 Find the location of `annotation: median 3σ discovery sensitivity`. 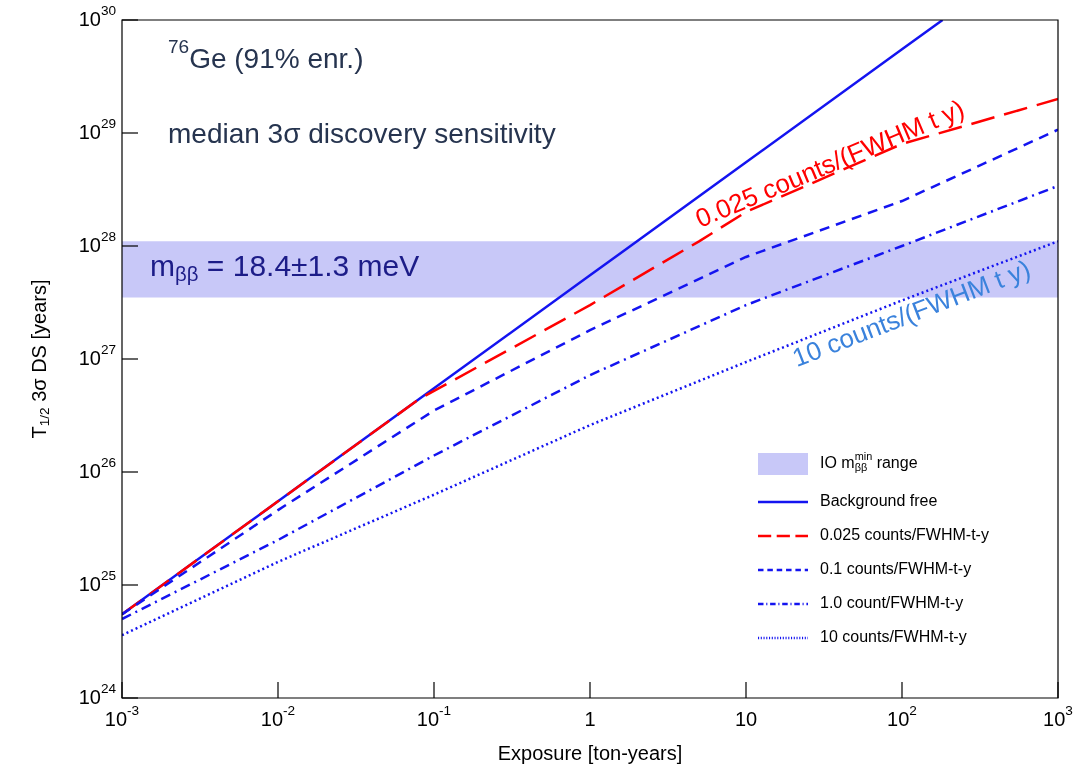

annotation: median 3σ discovery sensitivity is located at coordinates (362, 133).